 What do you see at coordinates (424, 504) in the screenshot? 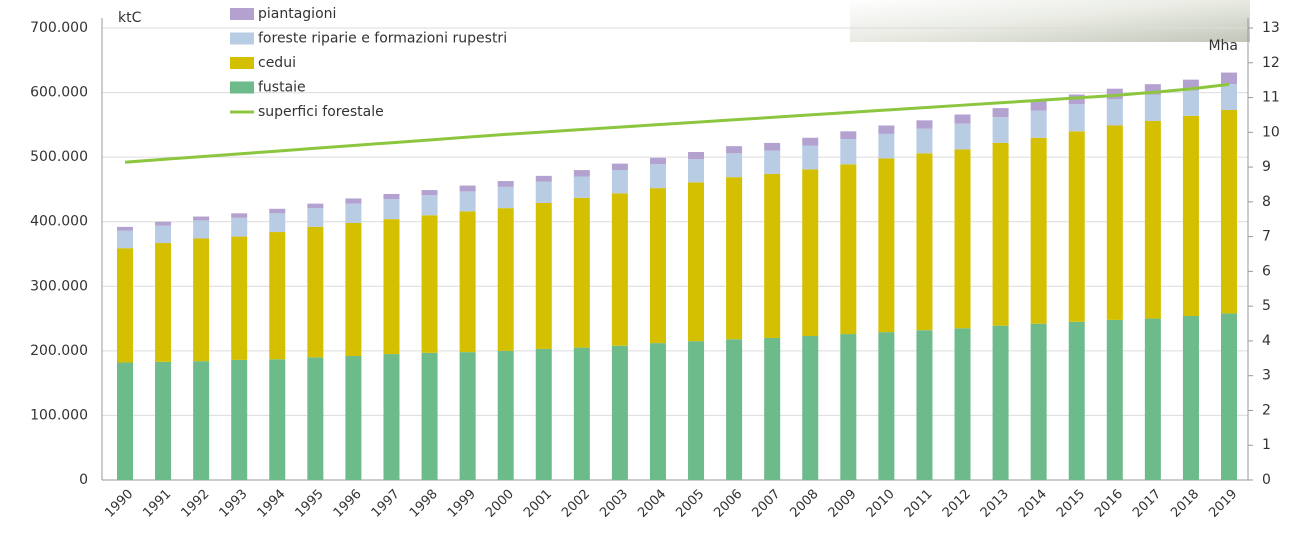
I see `x-tick-label: 1998` at bounding box center [424, 504].